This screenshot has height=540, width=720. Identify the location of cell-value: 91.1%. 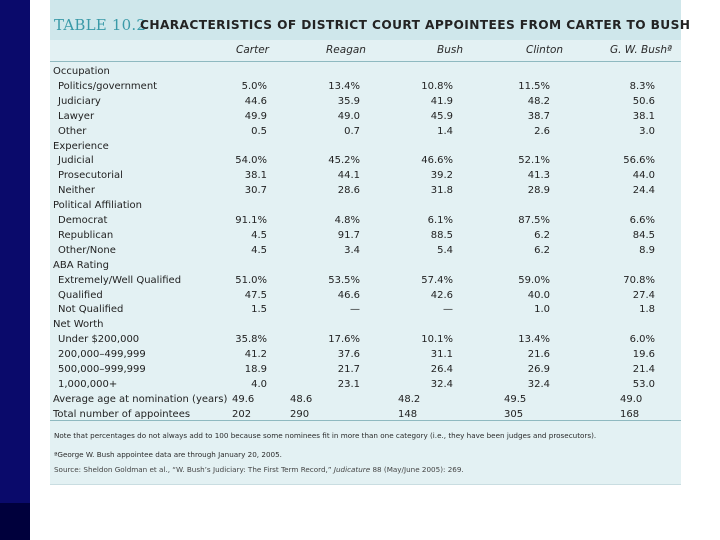
(251, 220).